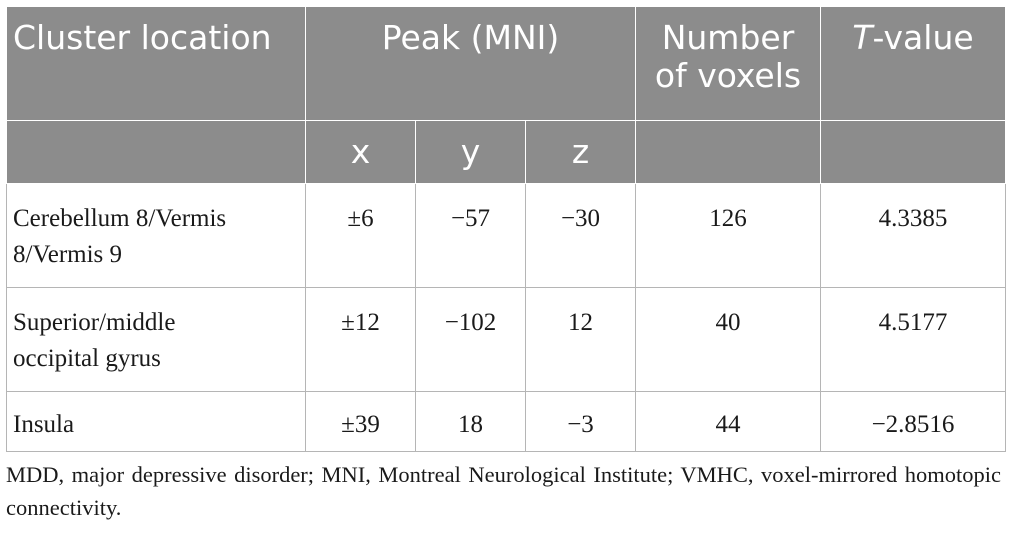  I want to click on cell-x: ±12, so click(360, 339).